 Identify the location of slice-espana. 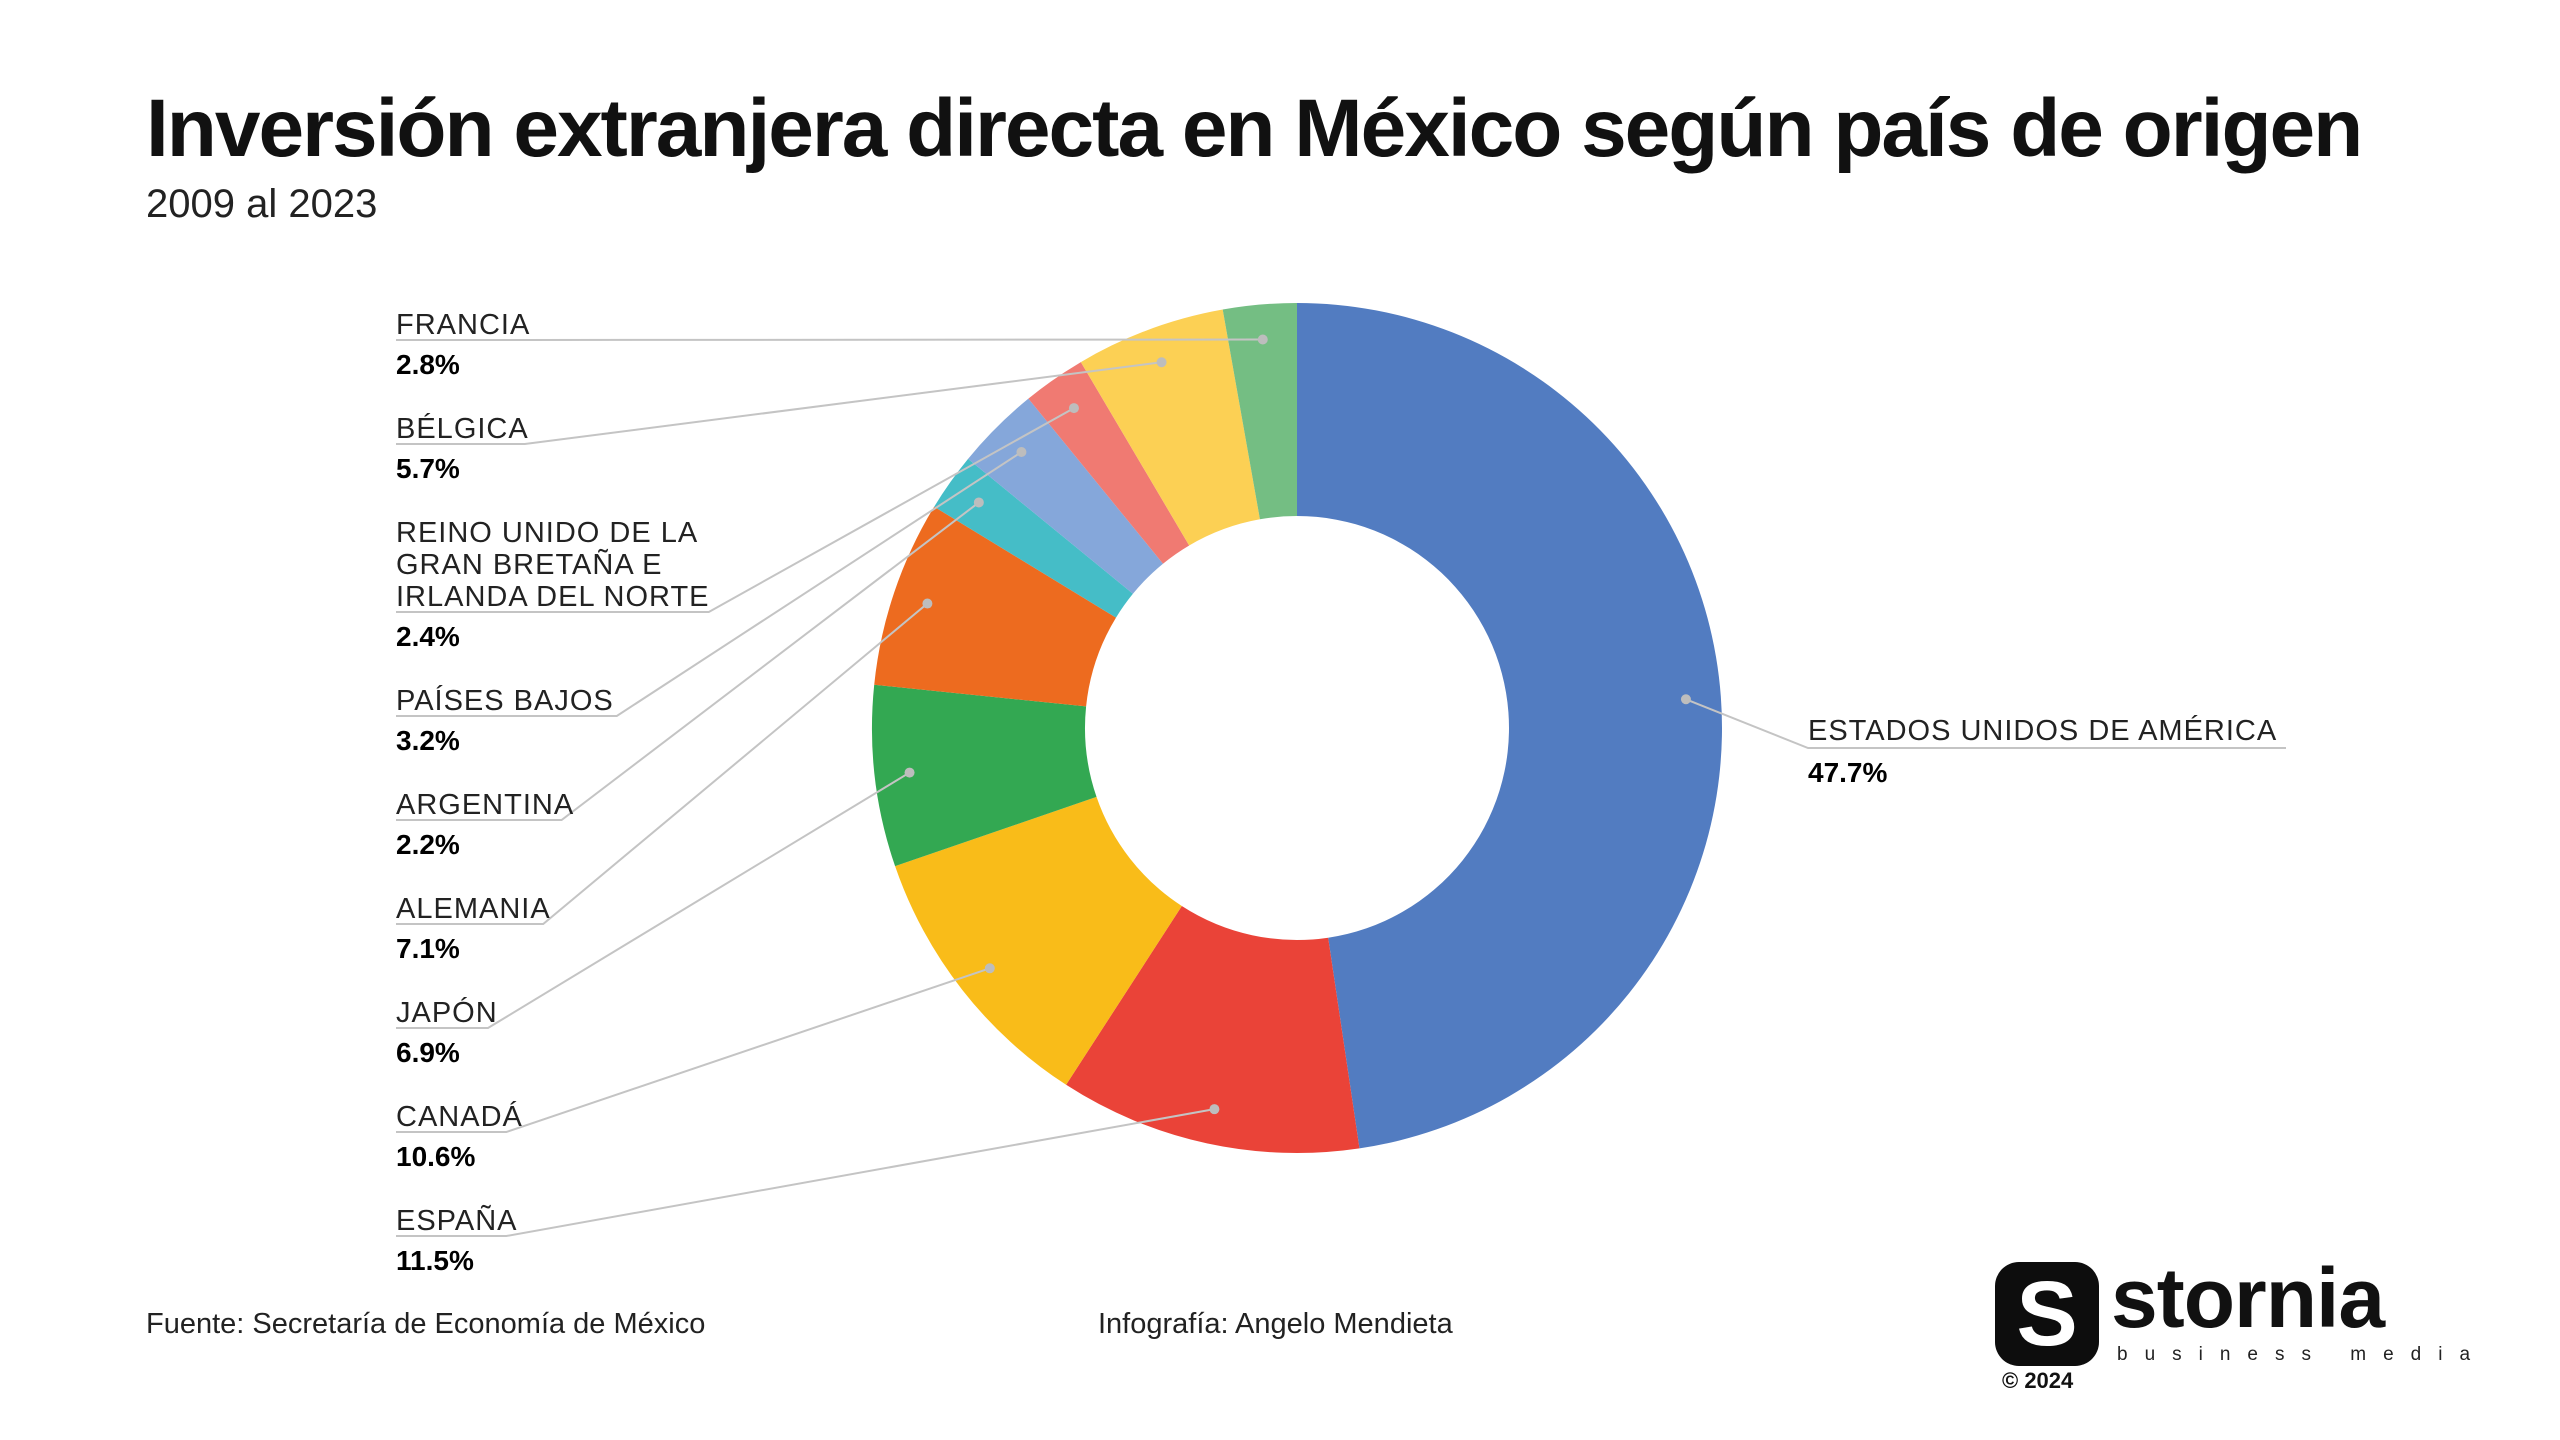
(1213, 1029).